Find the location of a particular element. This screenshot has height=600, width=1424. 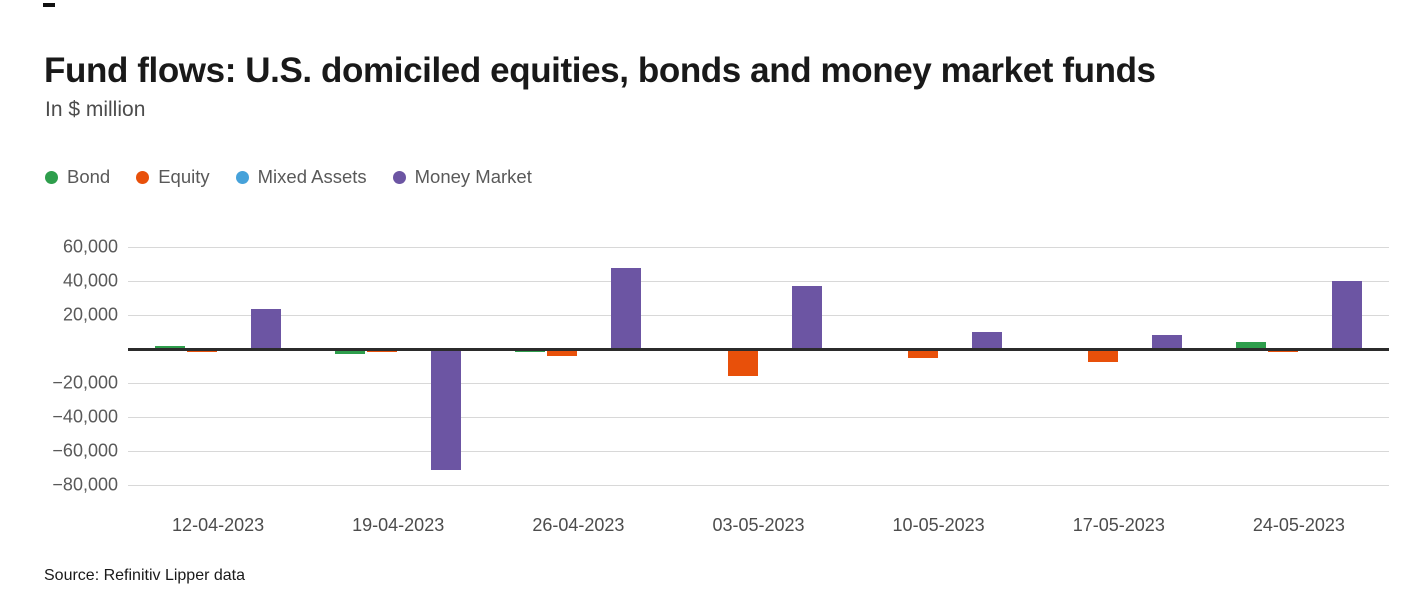

legend-item-money-market: Money Market is located at coordinates (462, 177).